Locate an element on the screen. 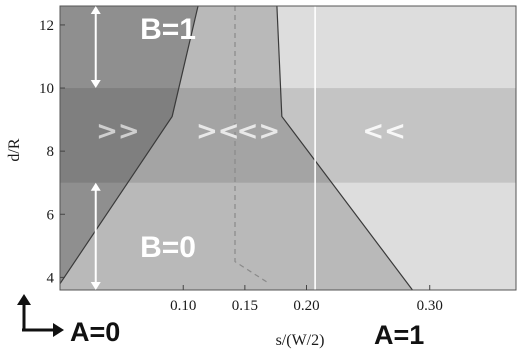  y-tick-label-8: 8 is located at coordinates (51, 152).